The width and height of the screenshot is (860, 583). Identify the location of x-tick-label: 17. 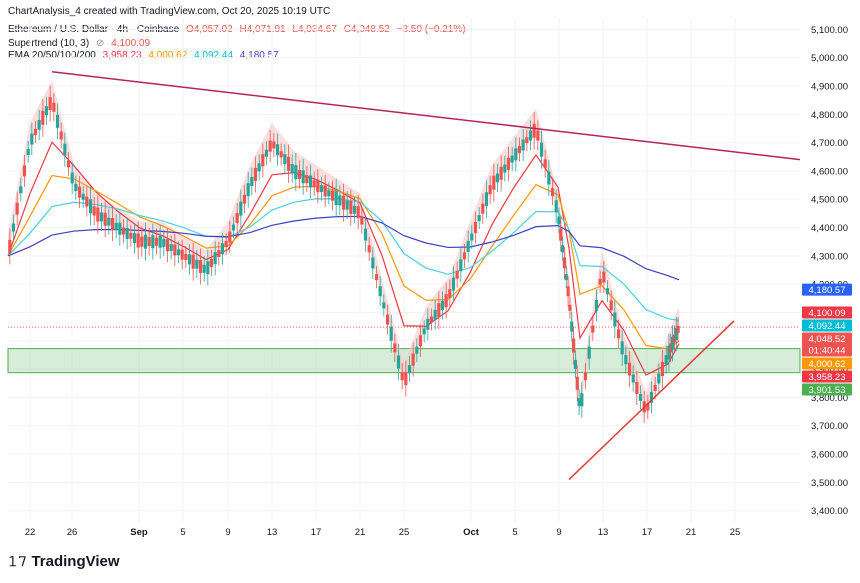
(647, 532).